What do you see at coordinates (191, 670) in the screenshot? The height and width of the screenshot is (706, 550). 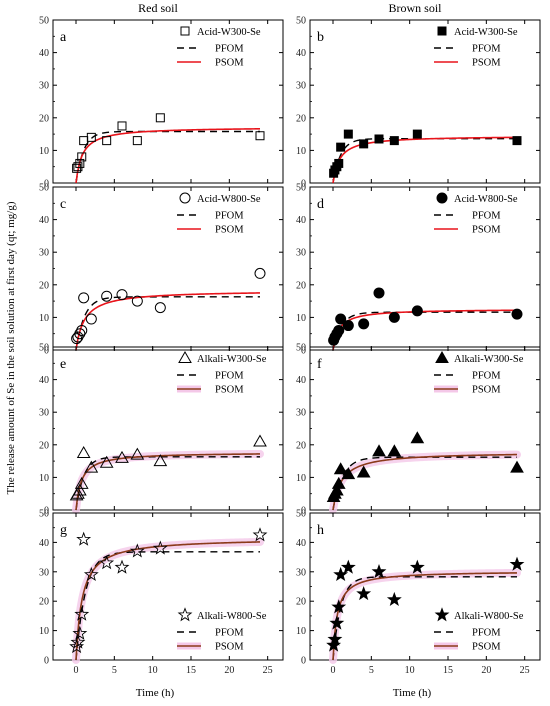 I see `x-tick-label: 15` at bounding box center [191, 670].